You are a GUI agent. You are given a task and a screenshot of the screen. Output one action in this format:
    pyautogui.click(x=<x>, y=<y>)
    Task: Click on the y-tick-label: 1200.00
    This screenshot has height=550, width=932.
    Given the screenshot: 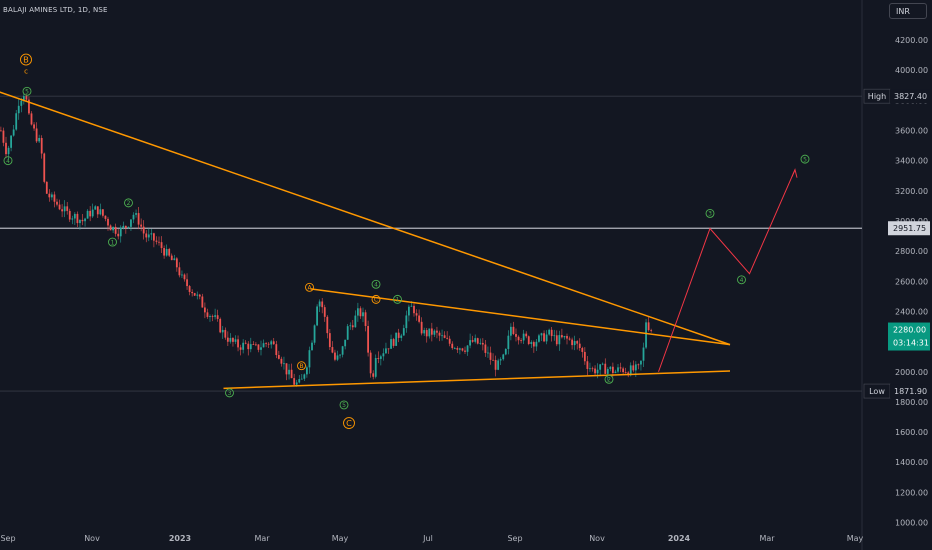 What is the action you would take?
    pyautogui.click(x=911, y=492)
    